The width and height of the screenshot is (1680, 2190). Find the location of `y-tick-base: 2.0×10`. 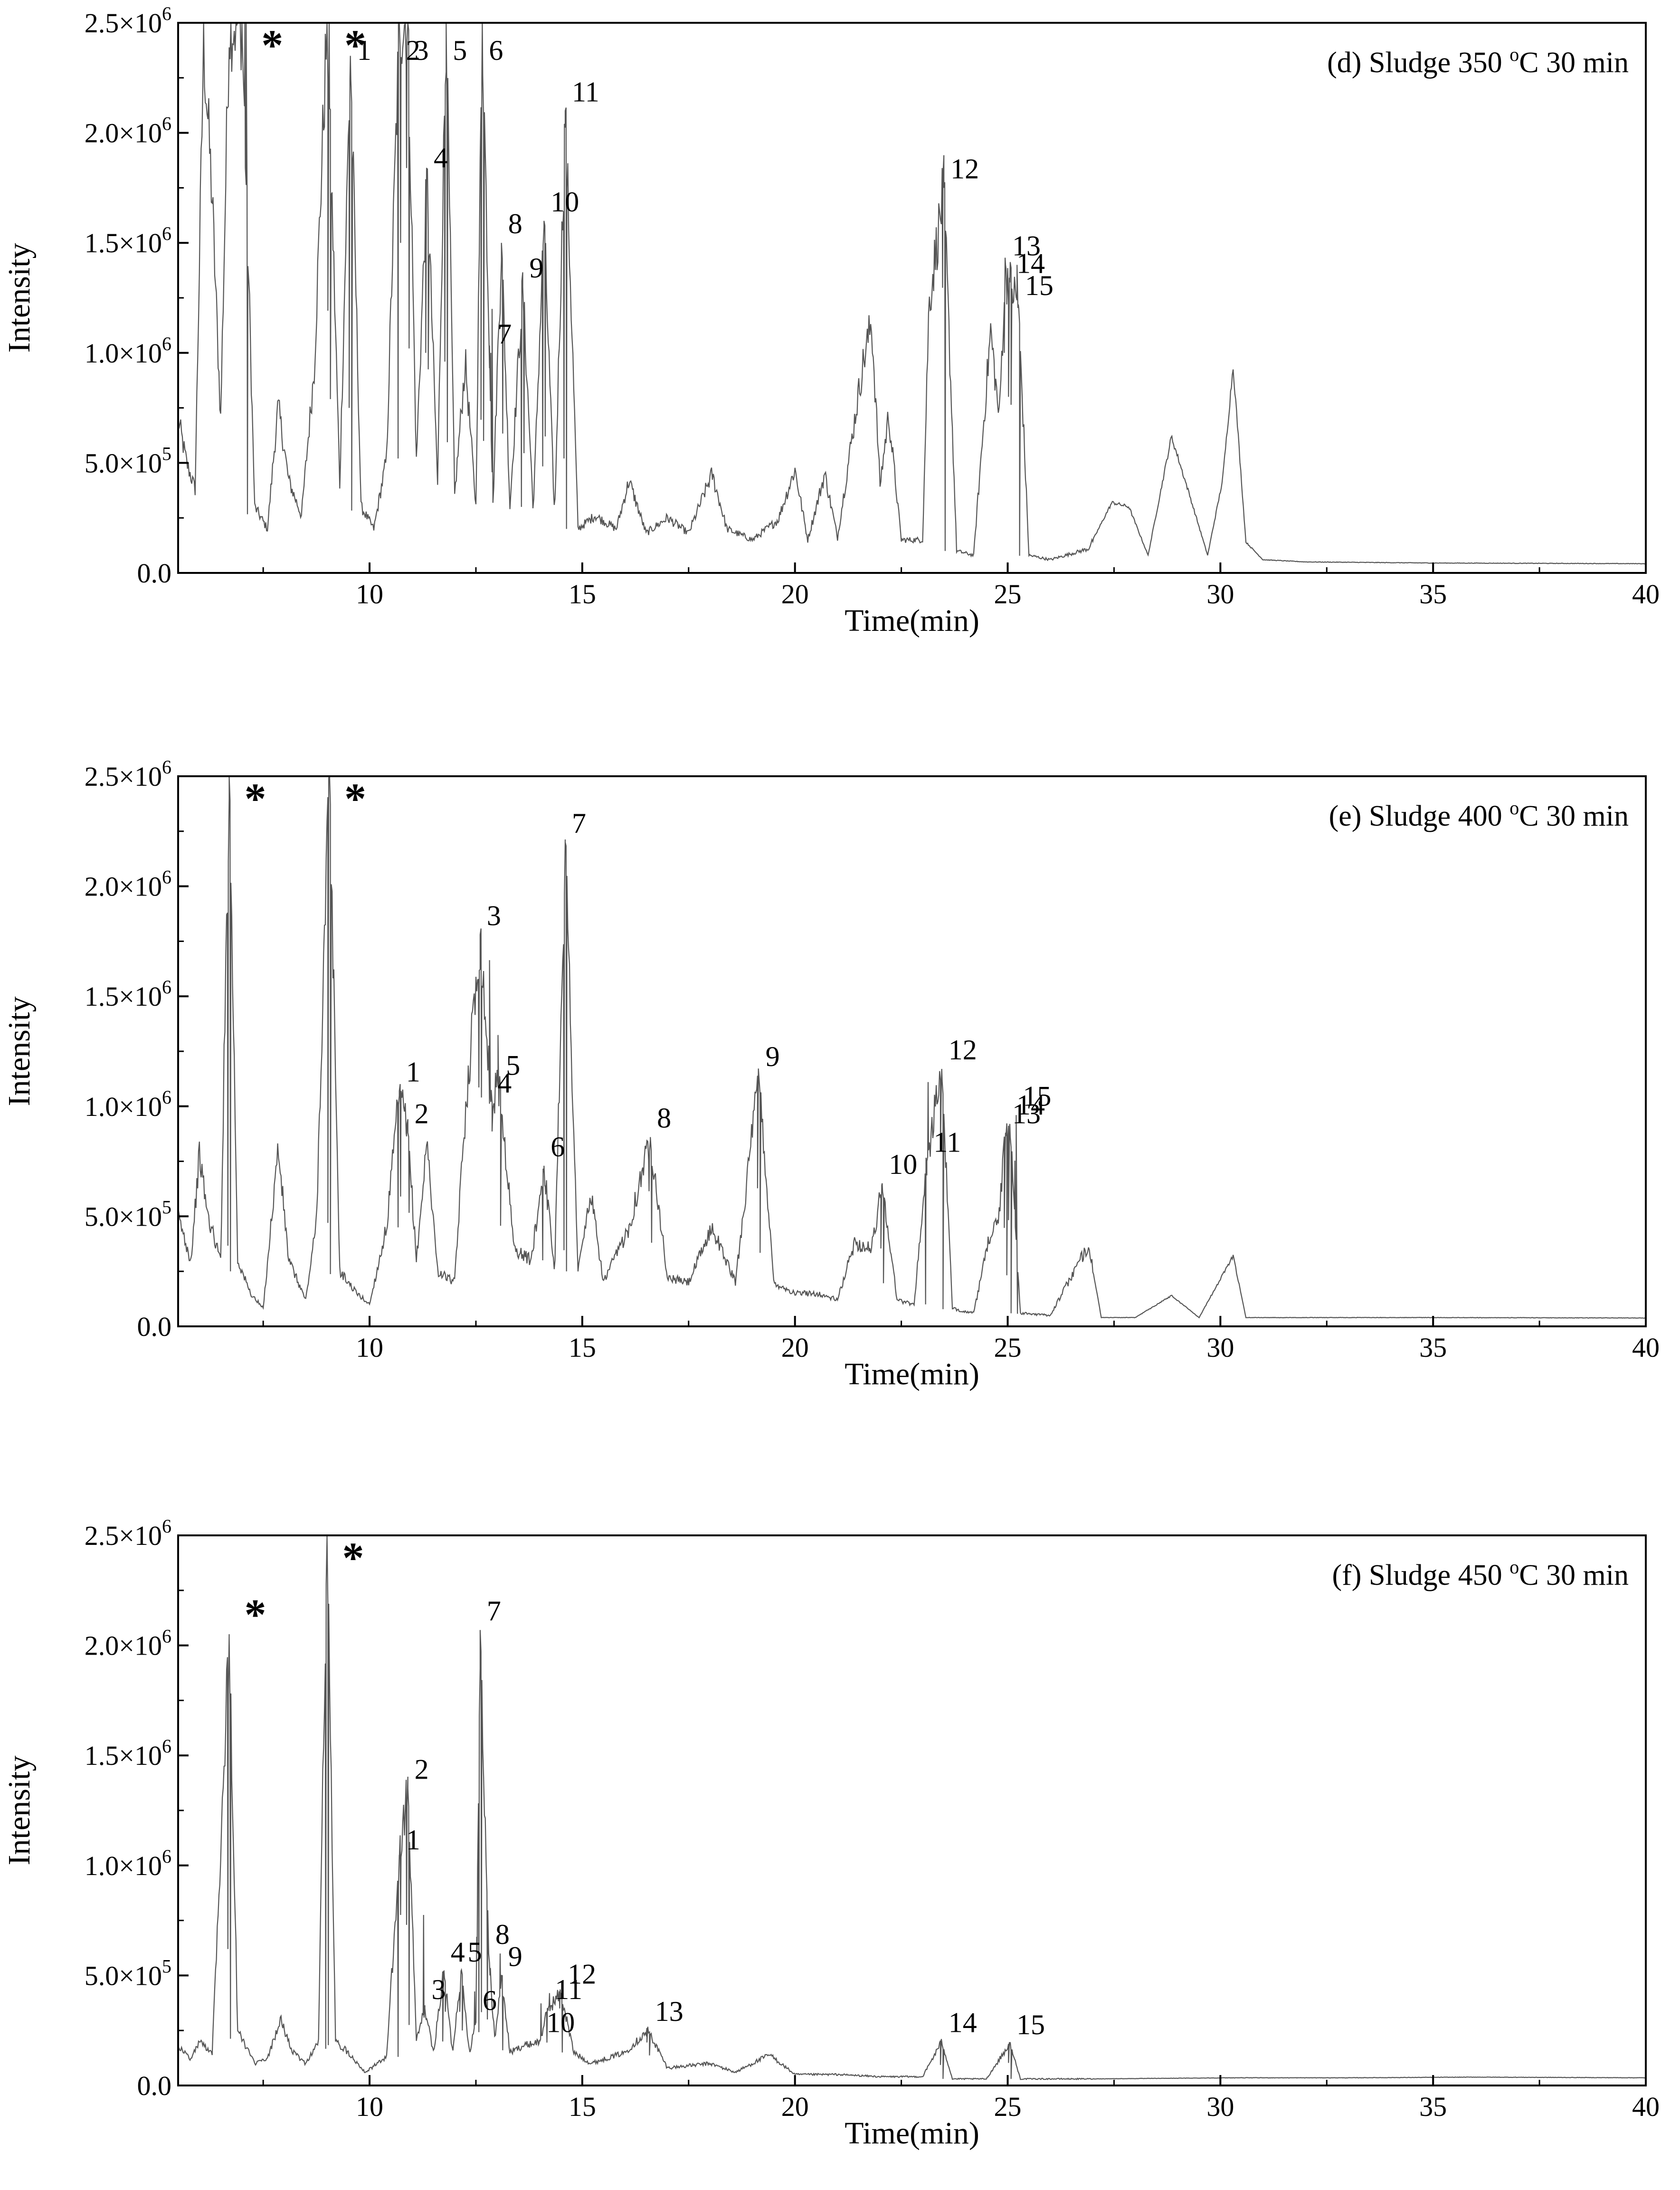

y-tick-base: 2.0×10 is located at coordinates (124, 1645).